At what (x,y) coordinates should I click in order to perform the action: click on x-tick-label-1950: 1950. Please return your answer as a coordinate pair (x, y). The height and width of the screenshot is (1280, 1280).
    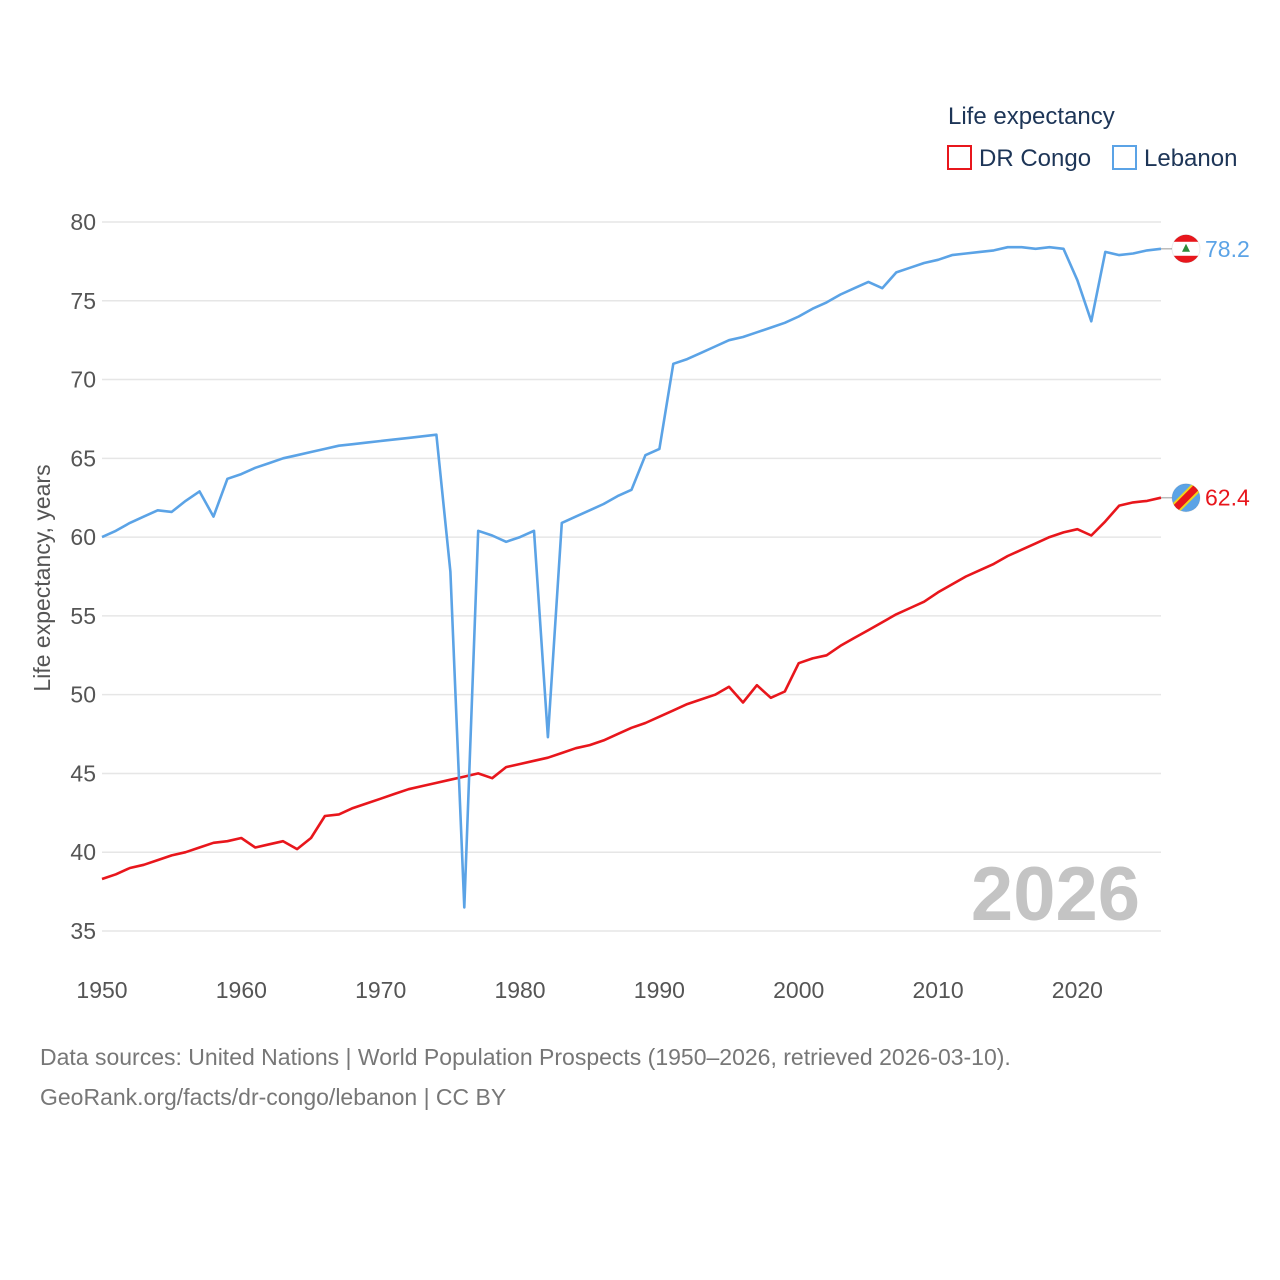
    Looking at the image, I should click on (101, 990).